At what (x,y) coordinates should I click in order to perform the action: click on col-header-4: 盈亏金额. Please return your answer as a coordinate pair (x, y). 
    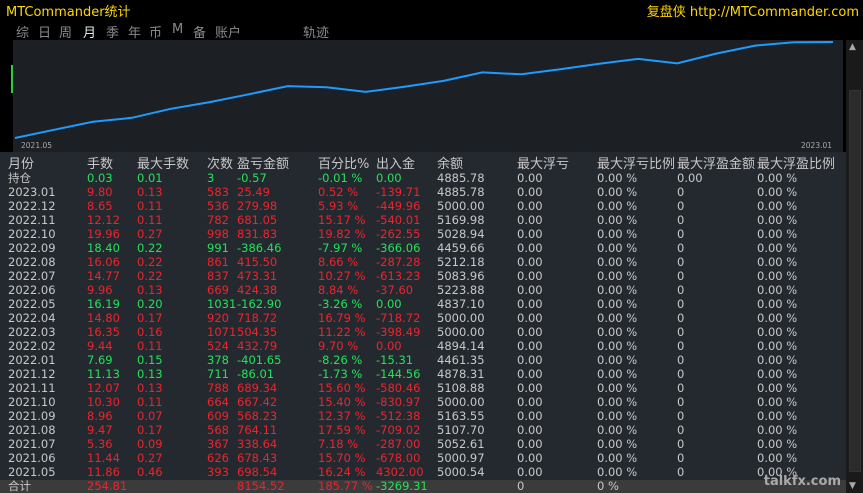
    Looking at the image, I should click on (263, 164).